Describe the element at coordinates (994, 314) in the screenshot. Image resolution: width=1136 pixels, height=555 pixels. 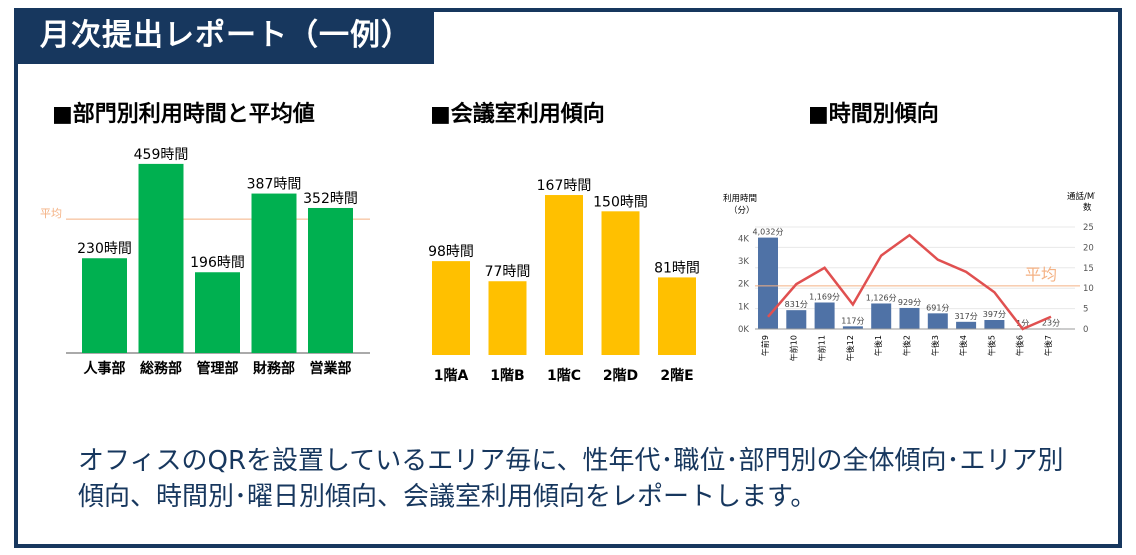
I see `data-label: 397分` at that location.